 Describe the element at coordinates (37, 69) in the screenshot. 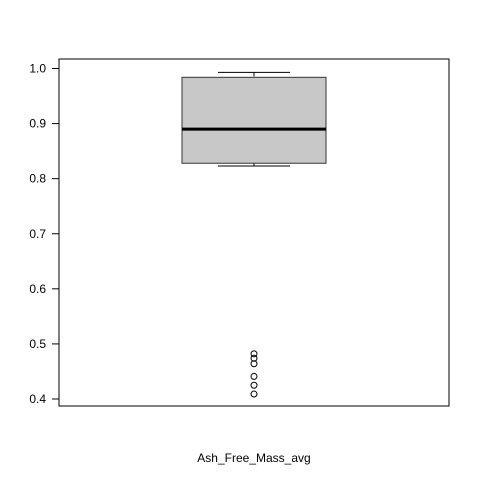

I see `y-tick-label: 1.0` at that location.